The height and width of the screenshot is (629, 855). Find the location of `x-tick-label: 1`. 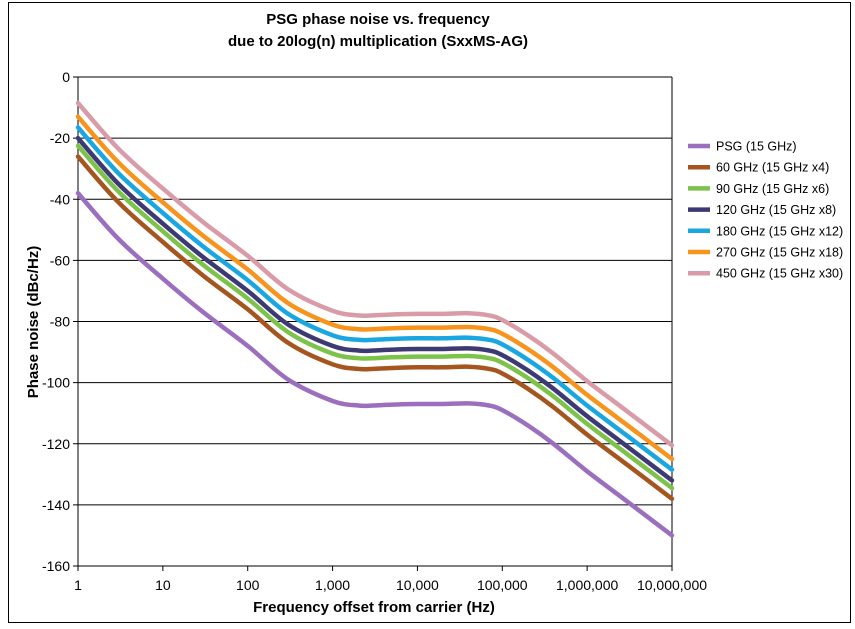

x-tick-label: 1 is located at coordinates (78, 585).